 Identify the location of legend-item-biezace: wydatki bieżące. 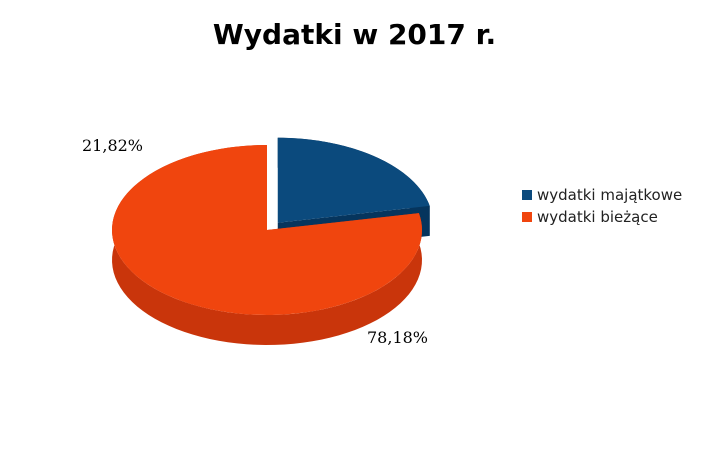
(602, 217).